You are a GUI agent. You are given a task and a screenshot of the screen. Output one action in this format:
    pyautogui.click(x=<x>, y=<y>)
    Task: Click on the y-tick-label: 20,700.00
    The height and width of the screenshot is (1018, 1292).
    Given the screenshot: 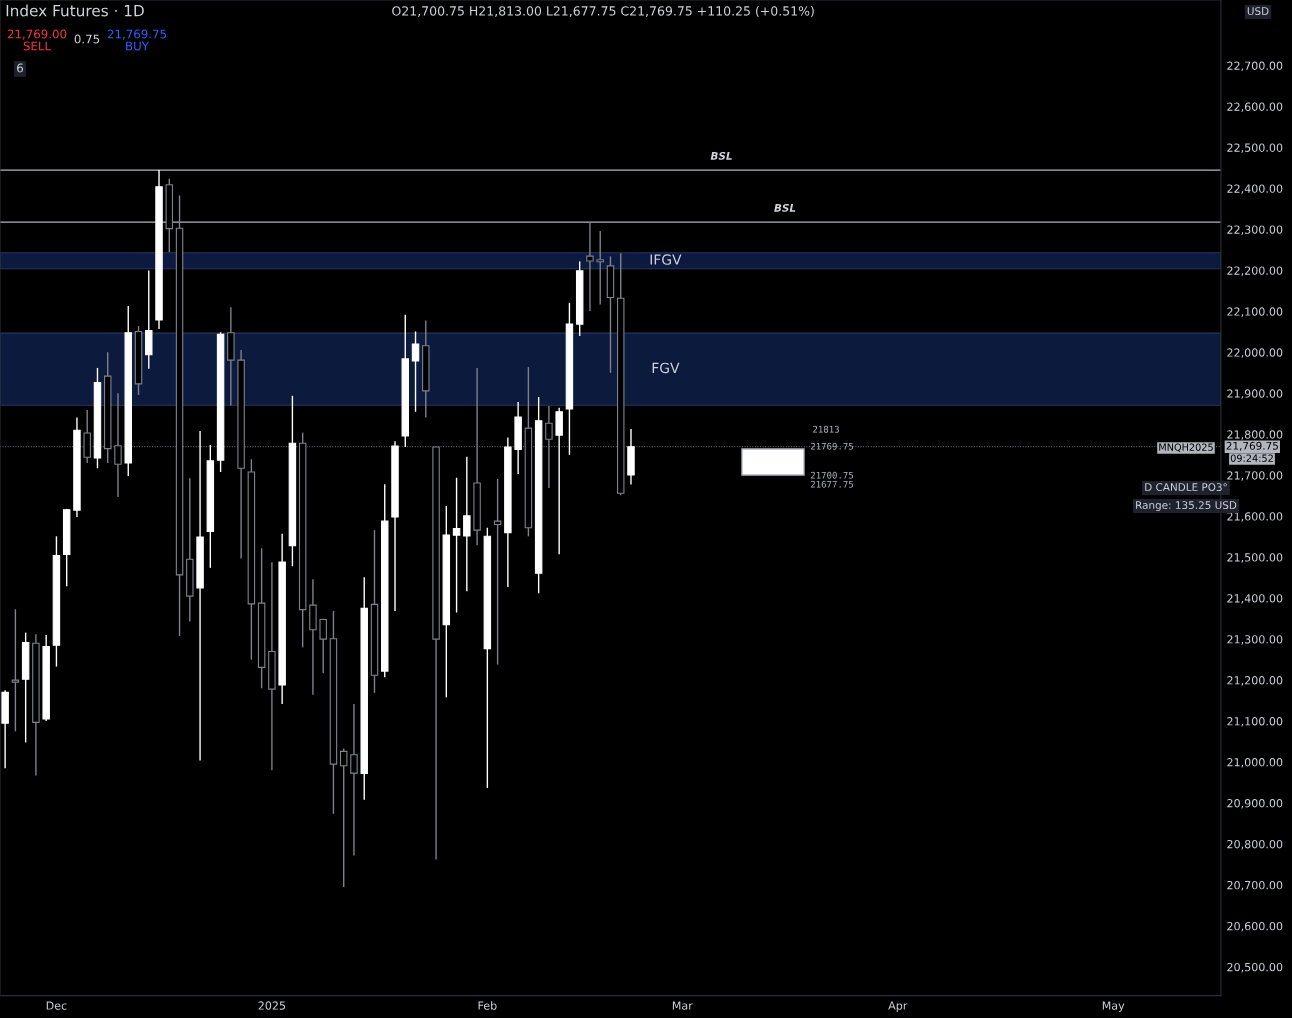 What is the action you would take?
    pyautogui.click(x=1255, y=885)
    